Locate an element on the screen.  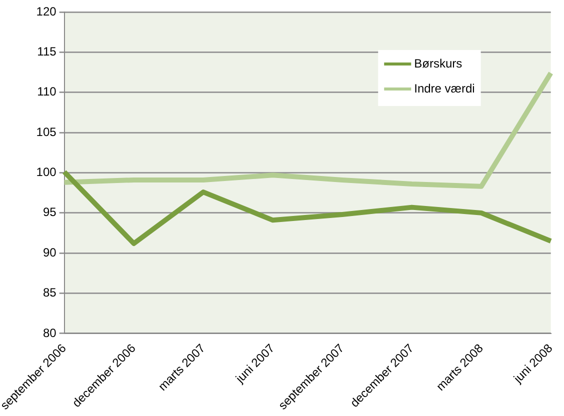
legend-label: Indre værdi is located at coordinates (444, 88).